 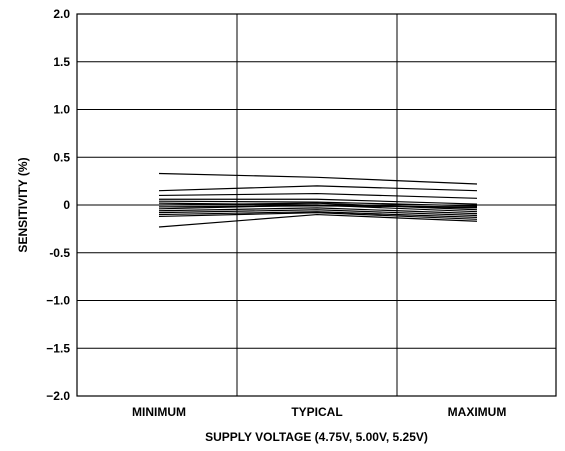 What do you see at coordinates (58, 348) in the screenshot?
I see `y-tick-label: −1.5` at bounding box center [58, 348].